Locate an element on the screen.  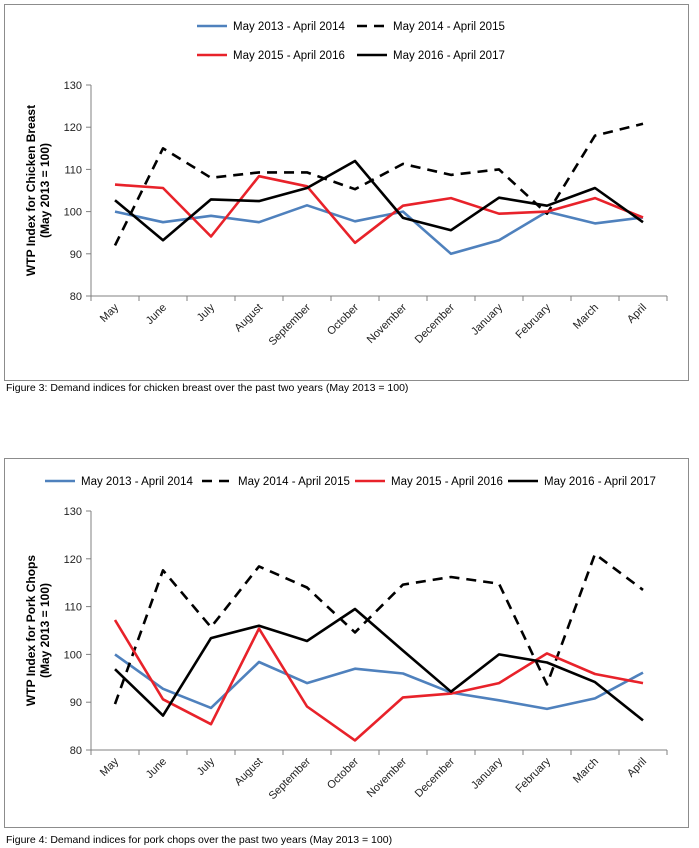
y-axis-label: WTP Index for Chicken Breast is located at coordinates (31, 190).